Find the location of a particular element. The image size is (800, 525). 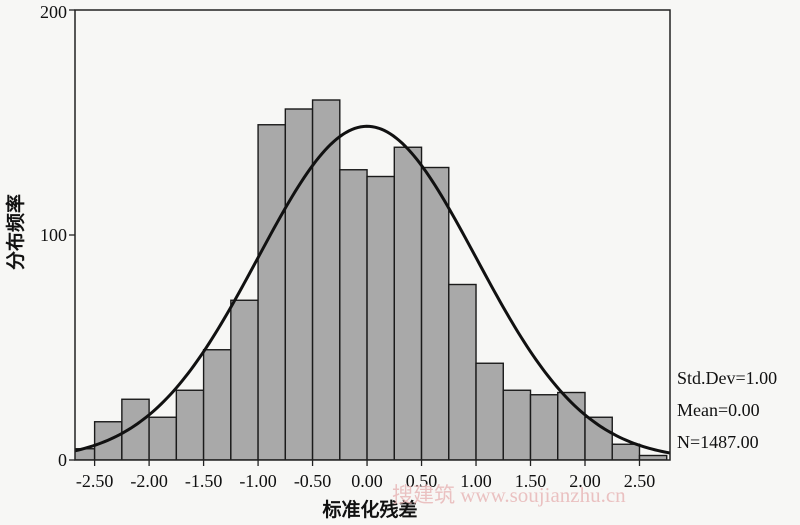

n-label: N=1487.00 is located at coordinates (718, 442).